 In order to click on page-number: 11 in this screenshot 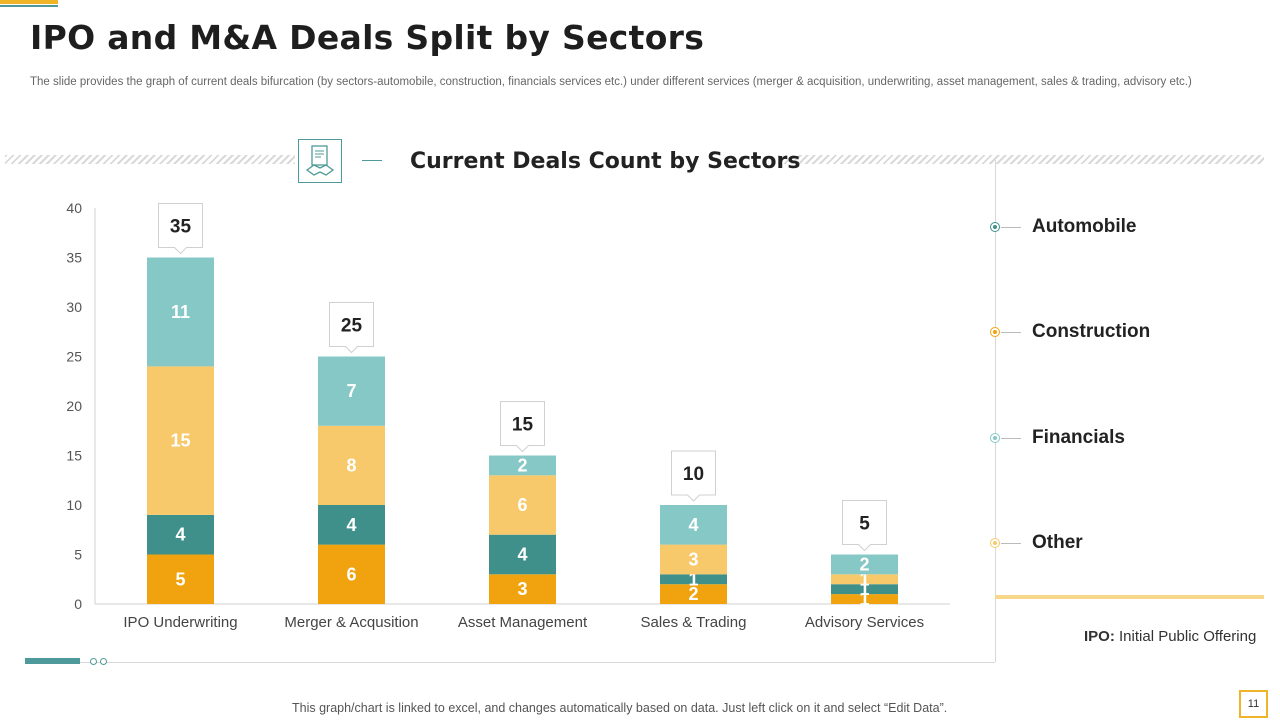, I will do `click(1253, 704)`.